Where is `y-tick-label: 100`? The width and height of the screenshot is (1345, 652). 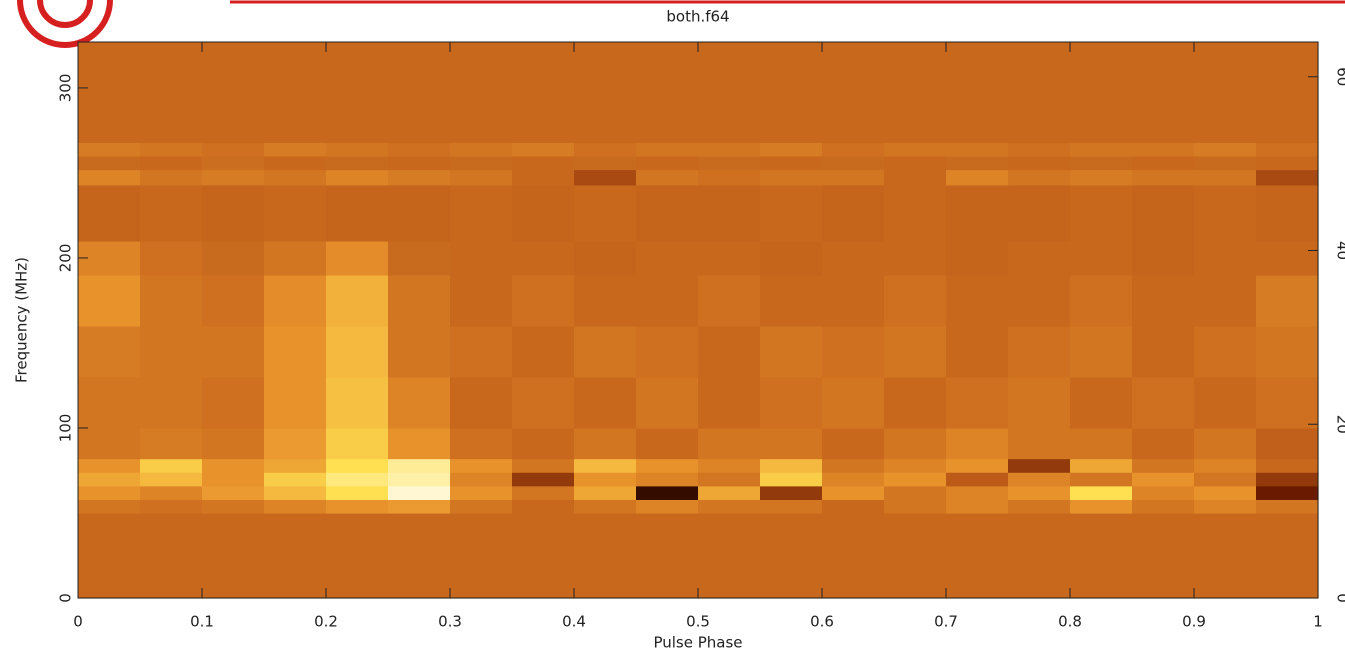
y-tick-label: 100 is located at coordinates (66, 428).